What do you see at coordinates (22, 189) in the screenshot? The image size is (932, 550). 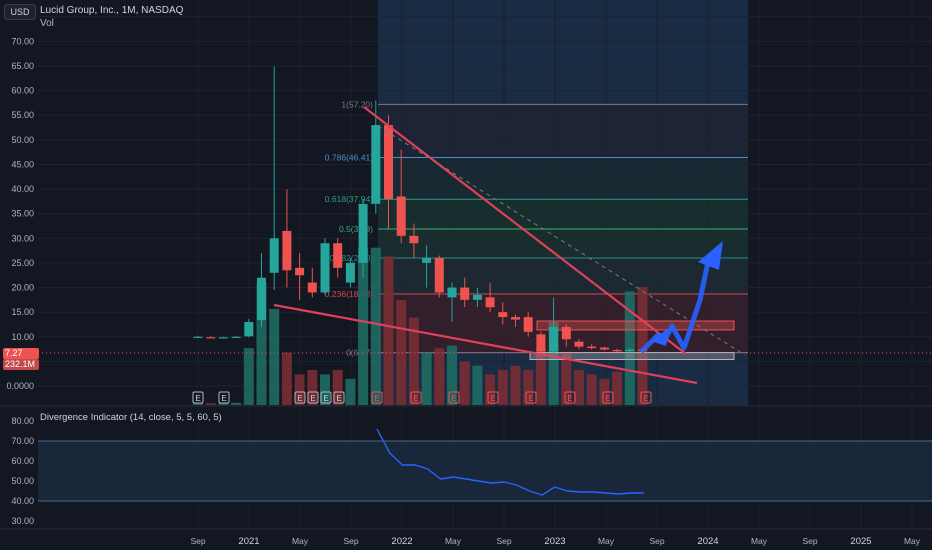 I see `y-tick-label: 40.00` at bounding box center [22, 189].